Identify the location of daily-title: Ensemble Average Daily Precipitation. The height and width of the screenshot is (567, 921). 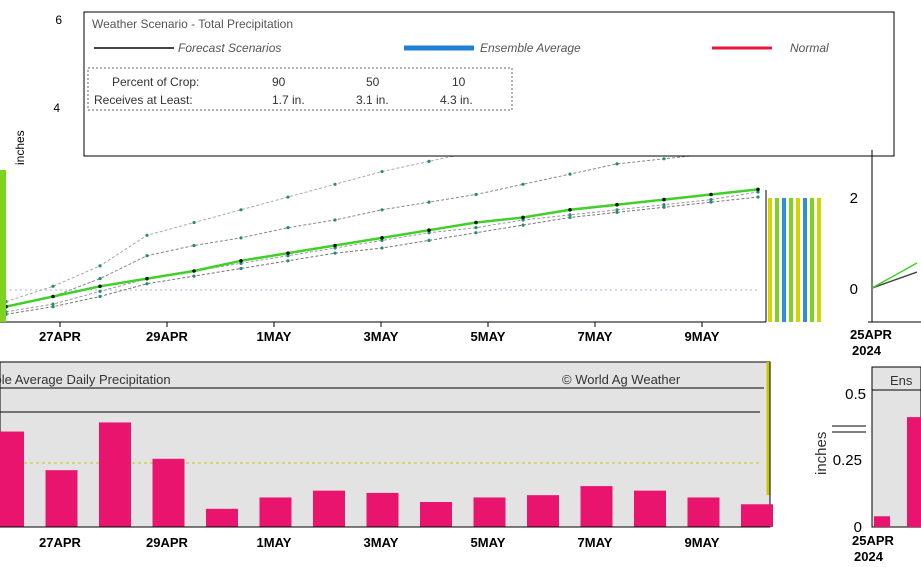
(85, 379).